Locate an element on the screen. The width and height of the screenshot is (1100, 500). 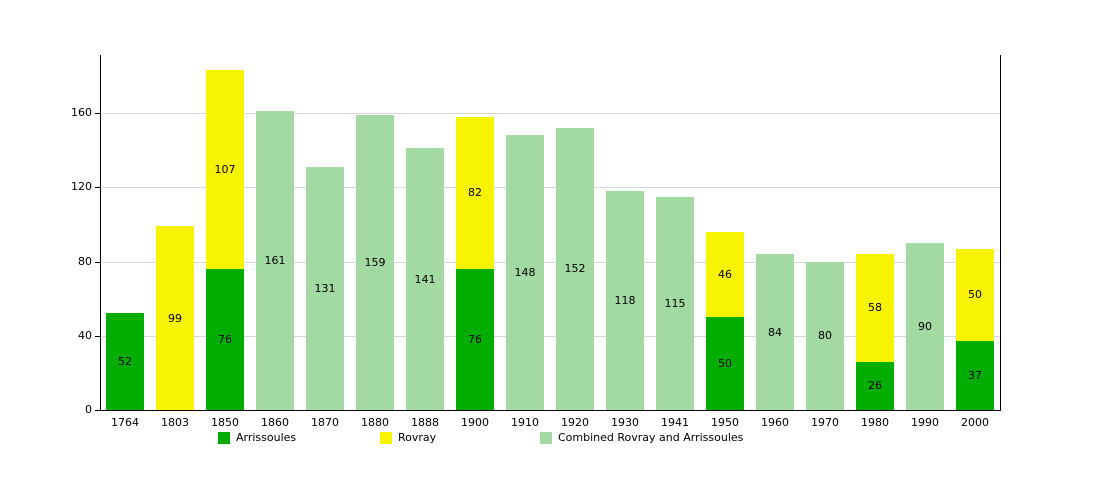
bar-value-label: 90 is located at coordinates (925, 326).